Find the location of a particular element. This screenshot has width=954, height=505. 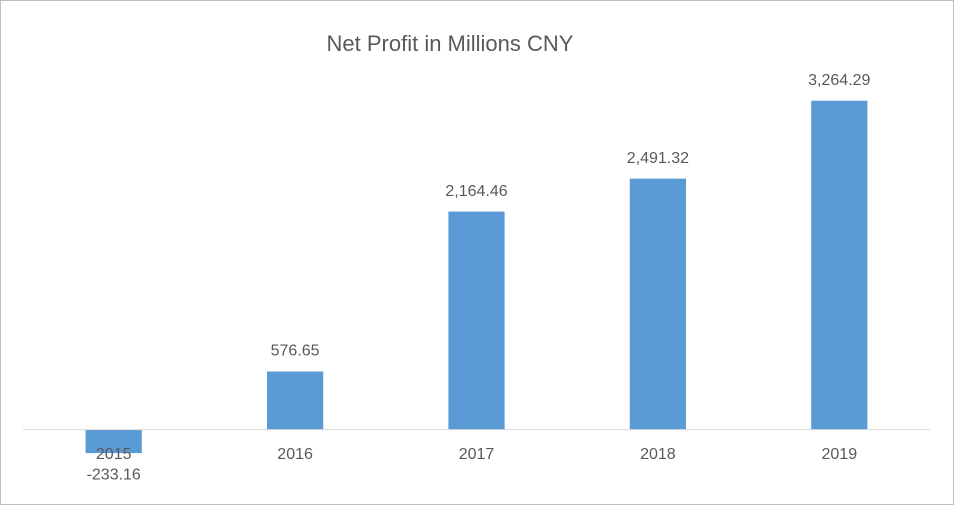

x-tick-label: 2016 is located at coordinates (295, 454).